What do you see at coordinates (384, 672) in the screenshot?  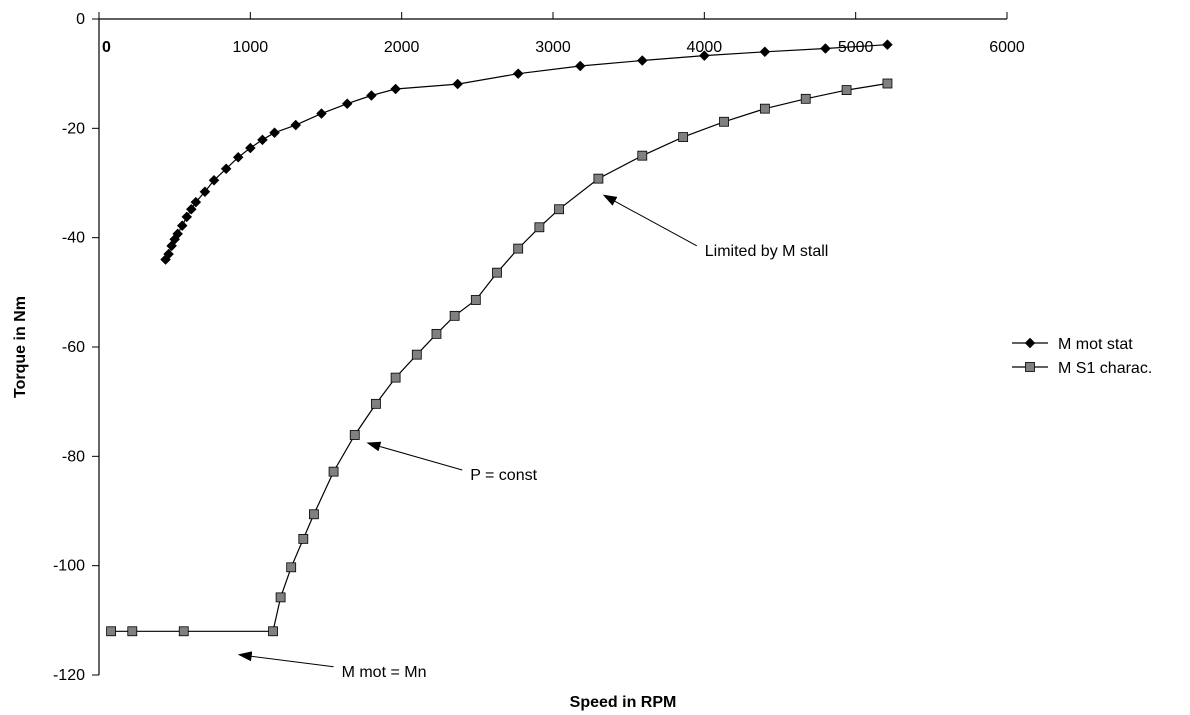 I see `annotation-label: M mot = Mn` at bounding box center [384, 672].